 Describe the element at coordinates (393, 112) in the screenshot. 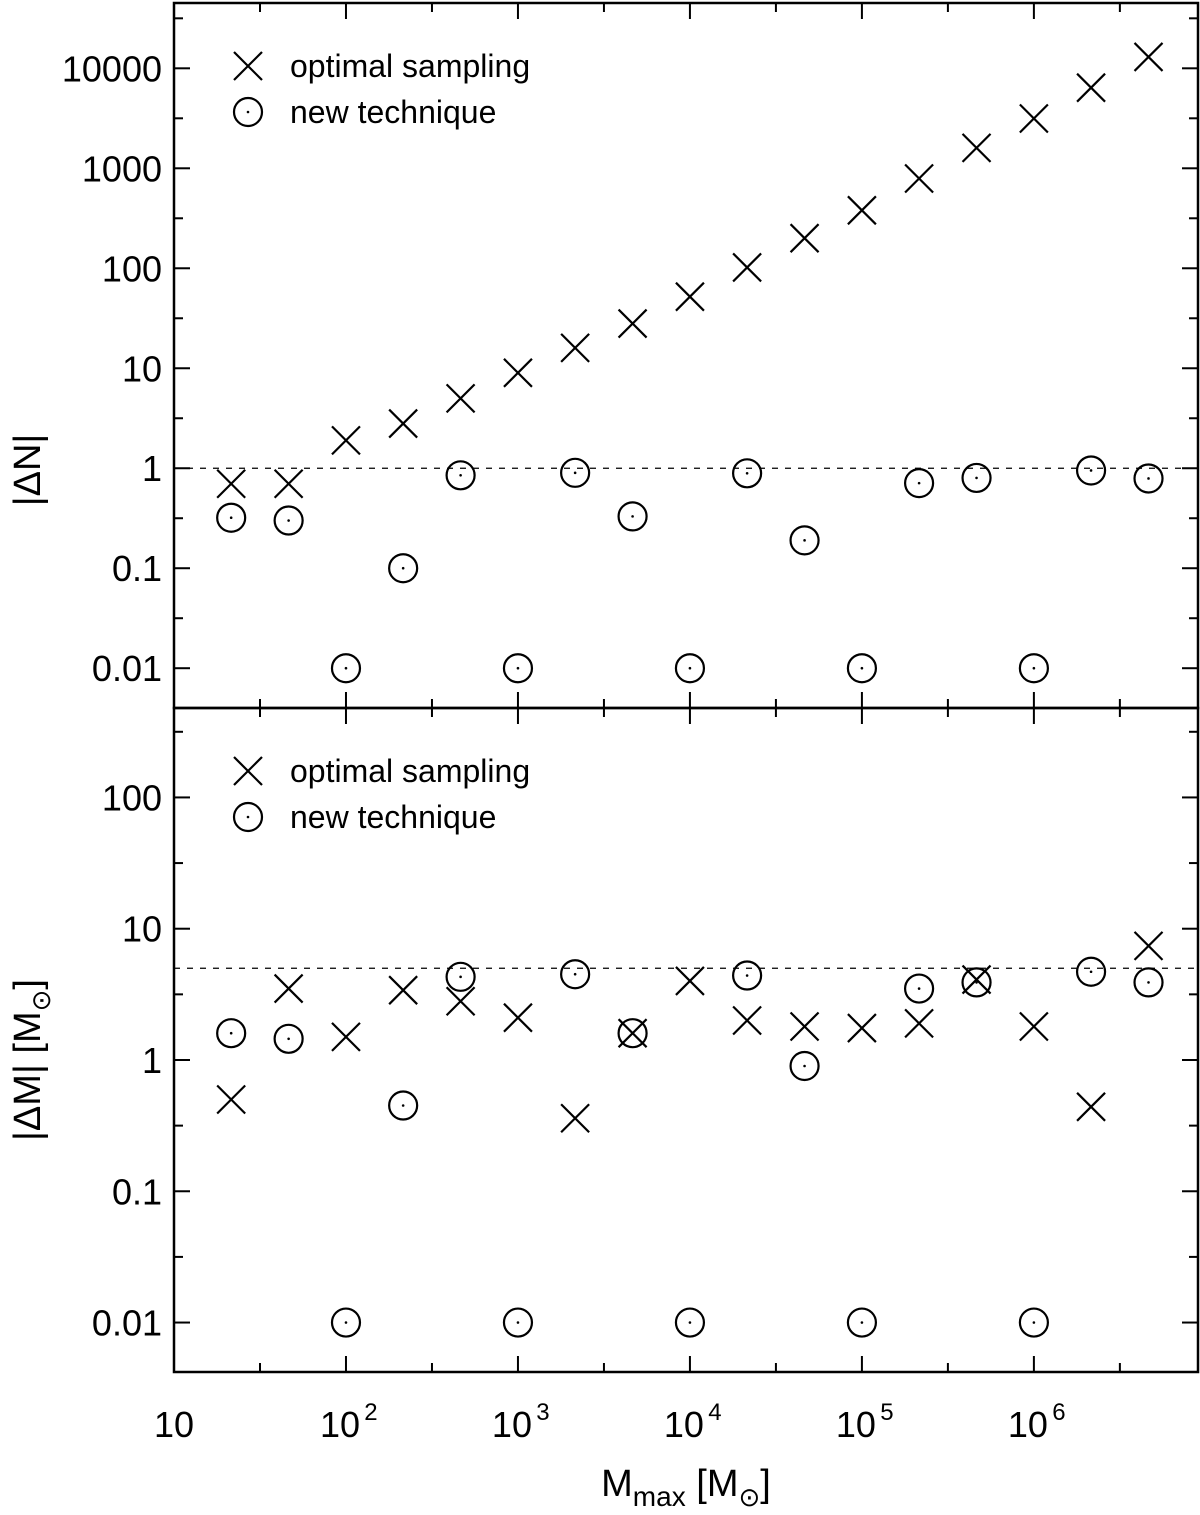

I see `top-legend-label: new technique` at that location.